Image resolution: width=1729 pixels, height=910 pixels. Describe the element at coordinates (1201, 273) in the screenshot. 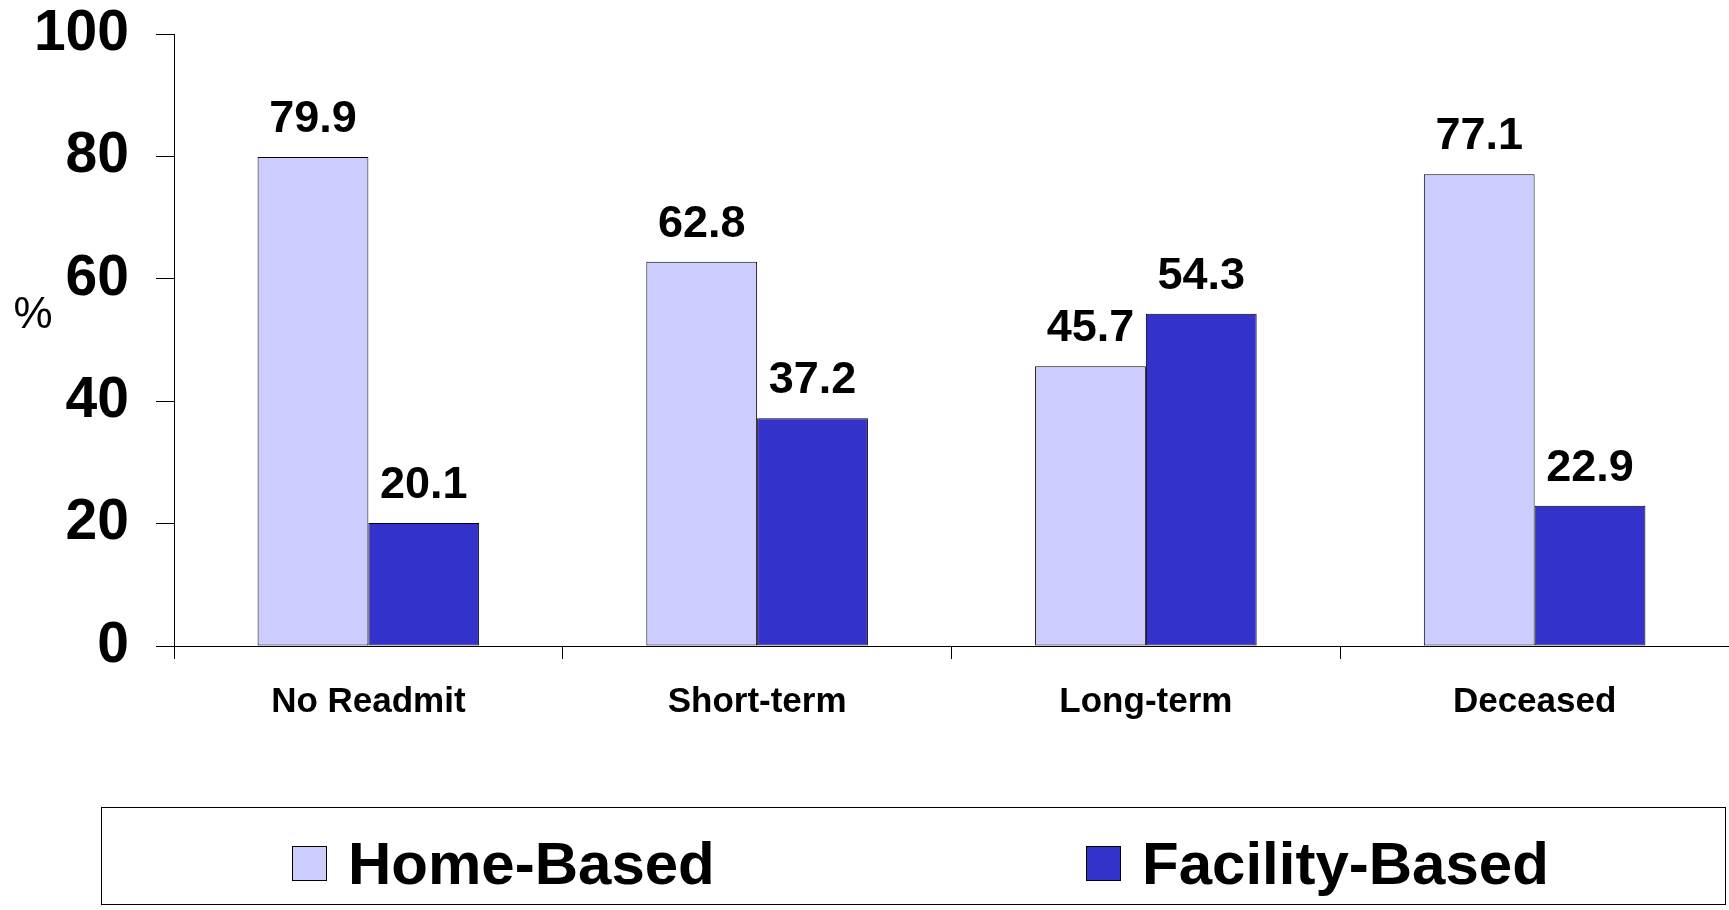

I see `data-label: 54.3` at that location.